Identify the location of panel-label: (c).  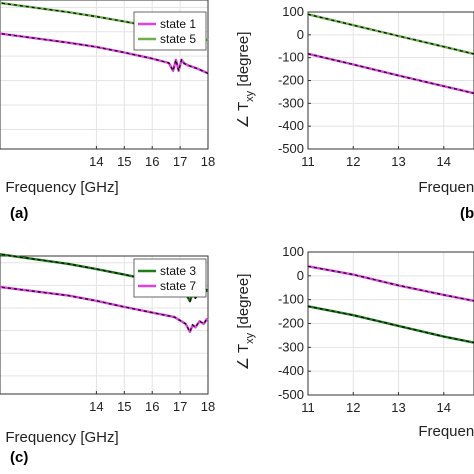
(19, 457).